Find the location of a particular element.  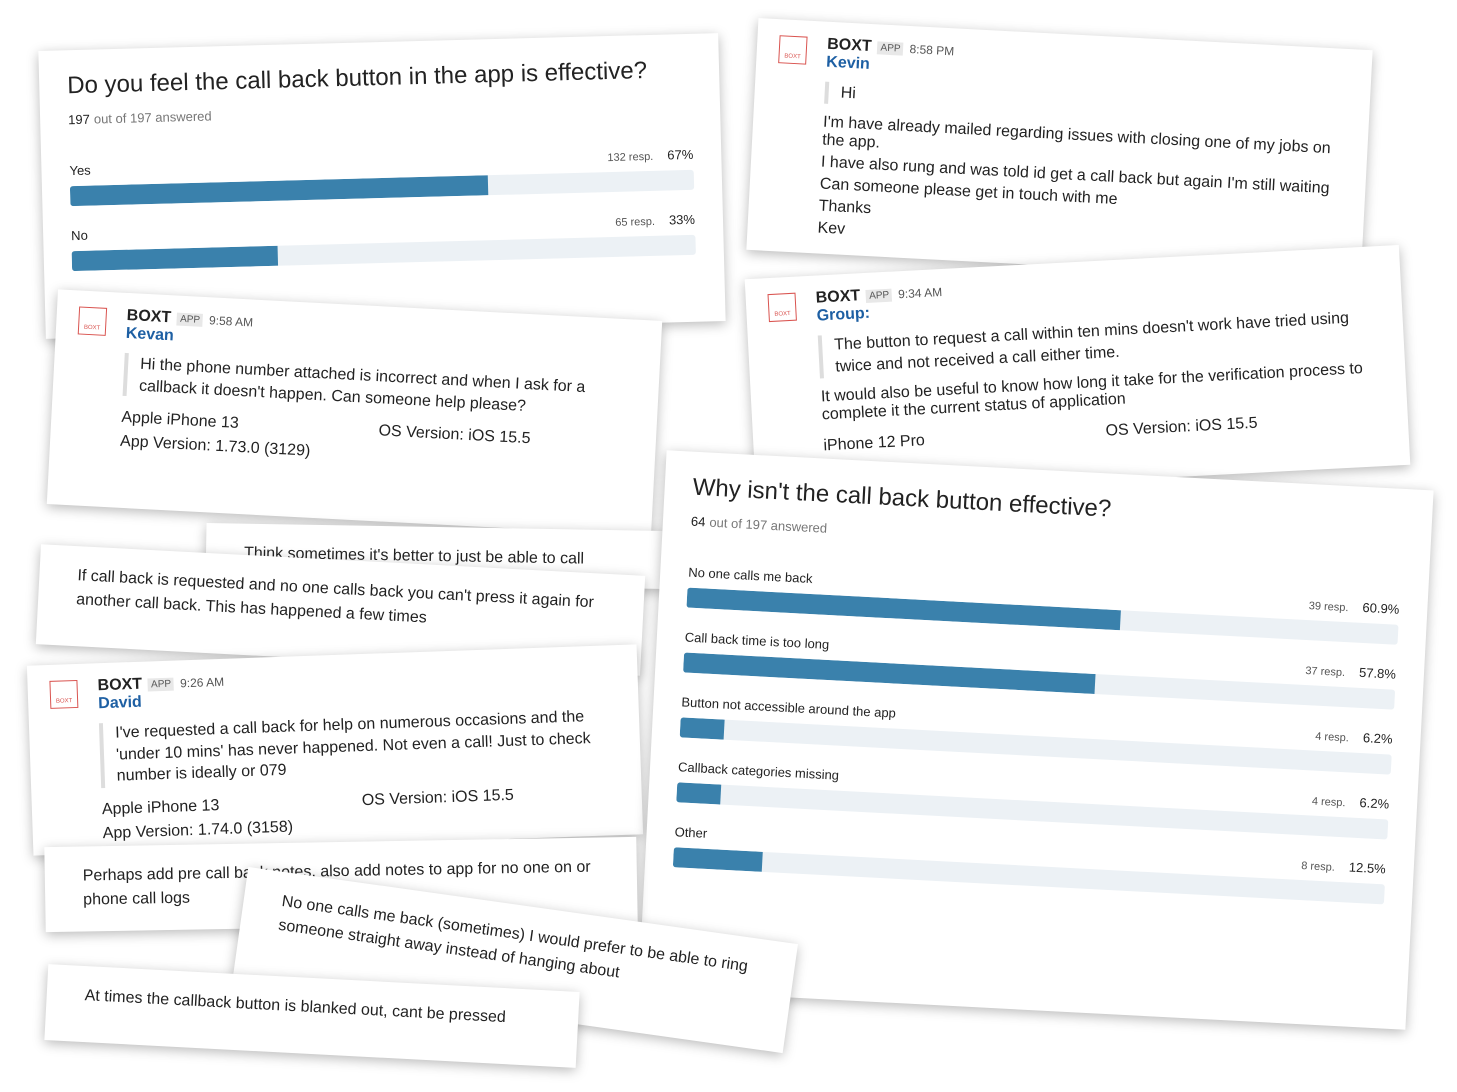

poll-option: No 65 resp. 33% is located at coordinates (383, 242).